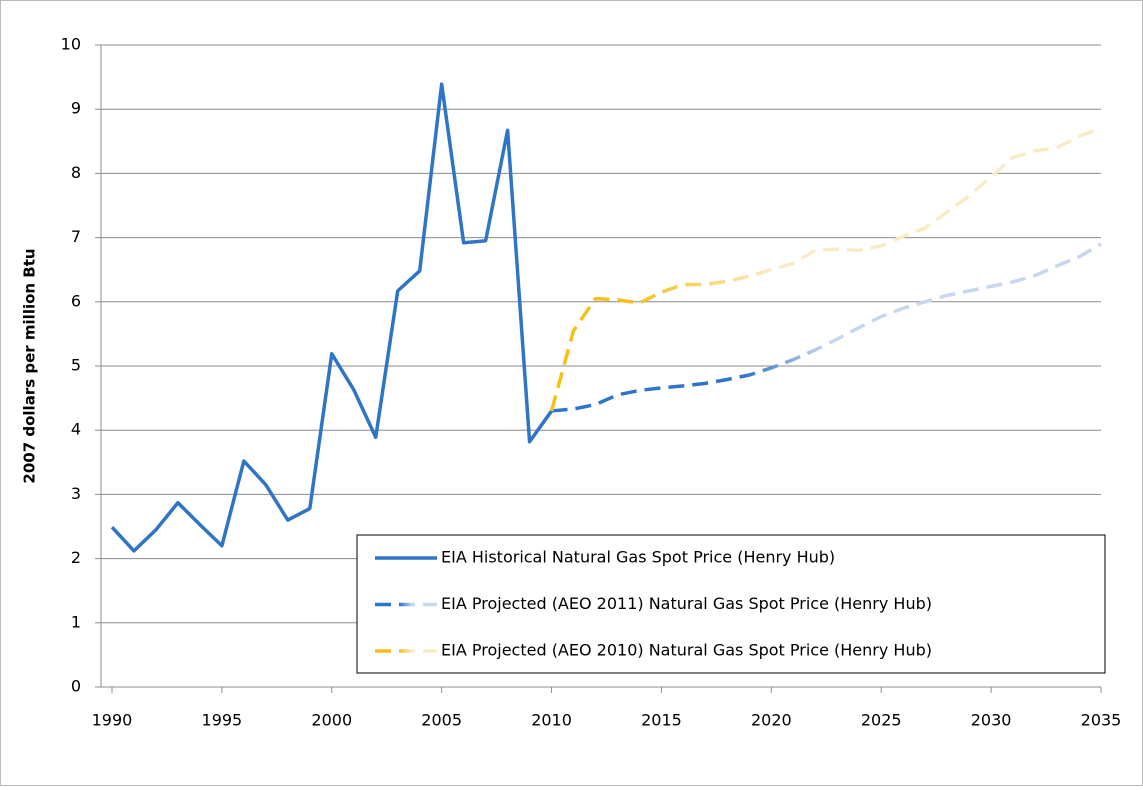  Describe the element at coordinates (76, 493) in the screenshot. I see `y-tick-label: 3` at that location.